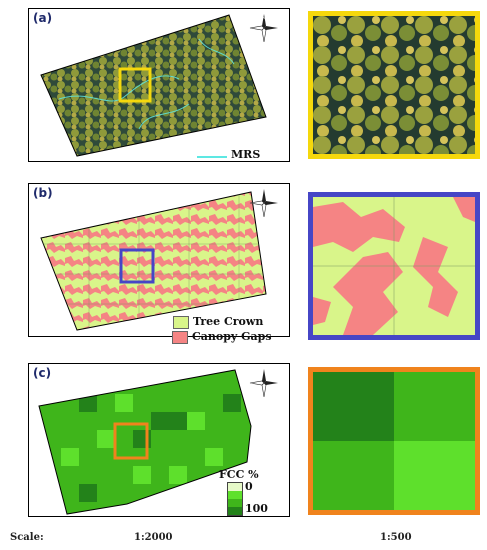  I want to click on highlight-box-c, so click(131, 441).